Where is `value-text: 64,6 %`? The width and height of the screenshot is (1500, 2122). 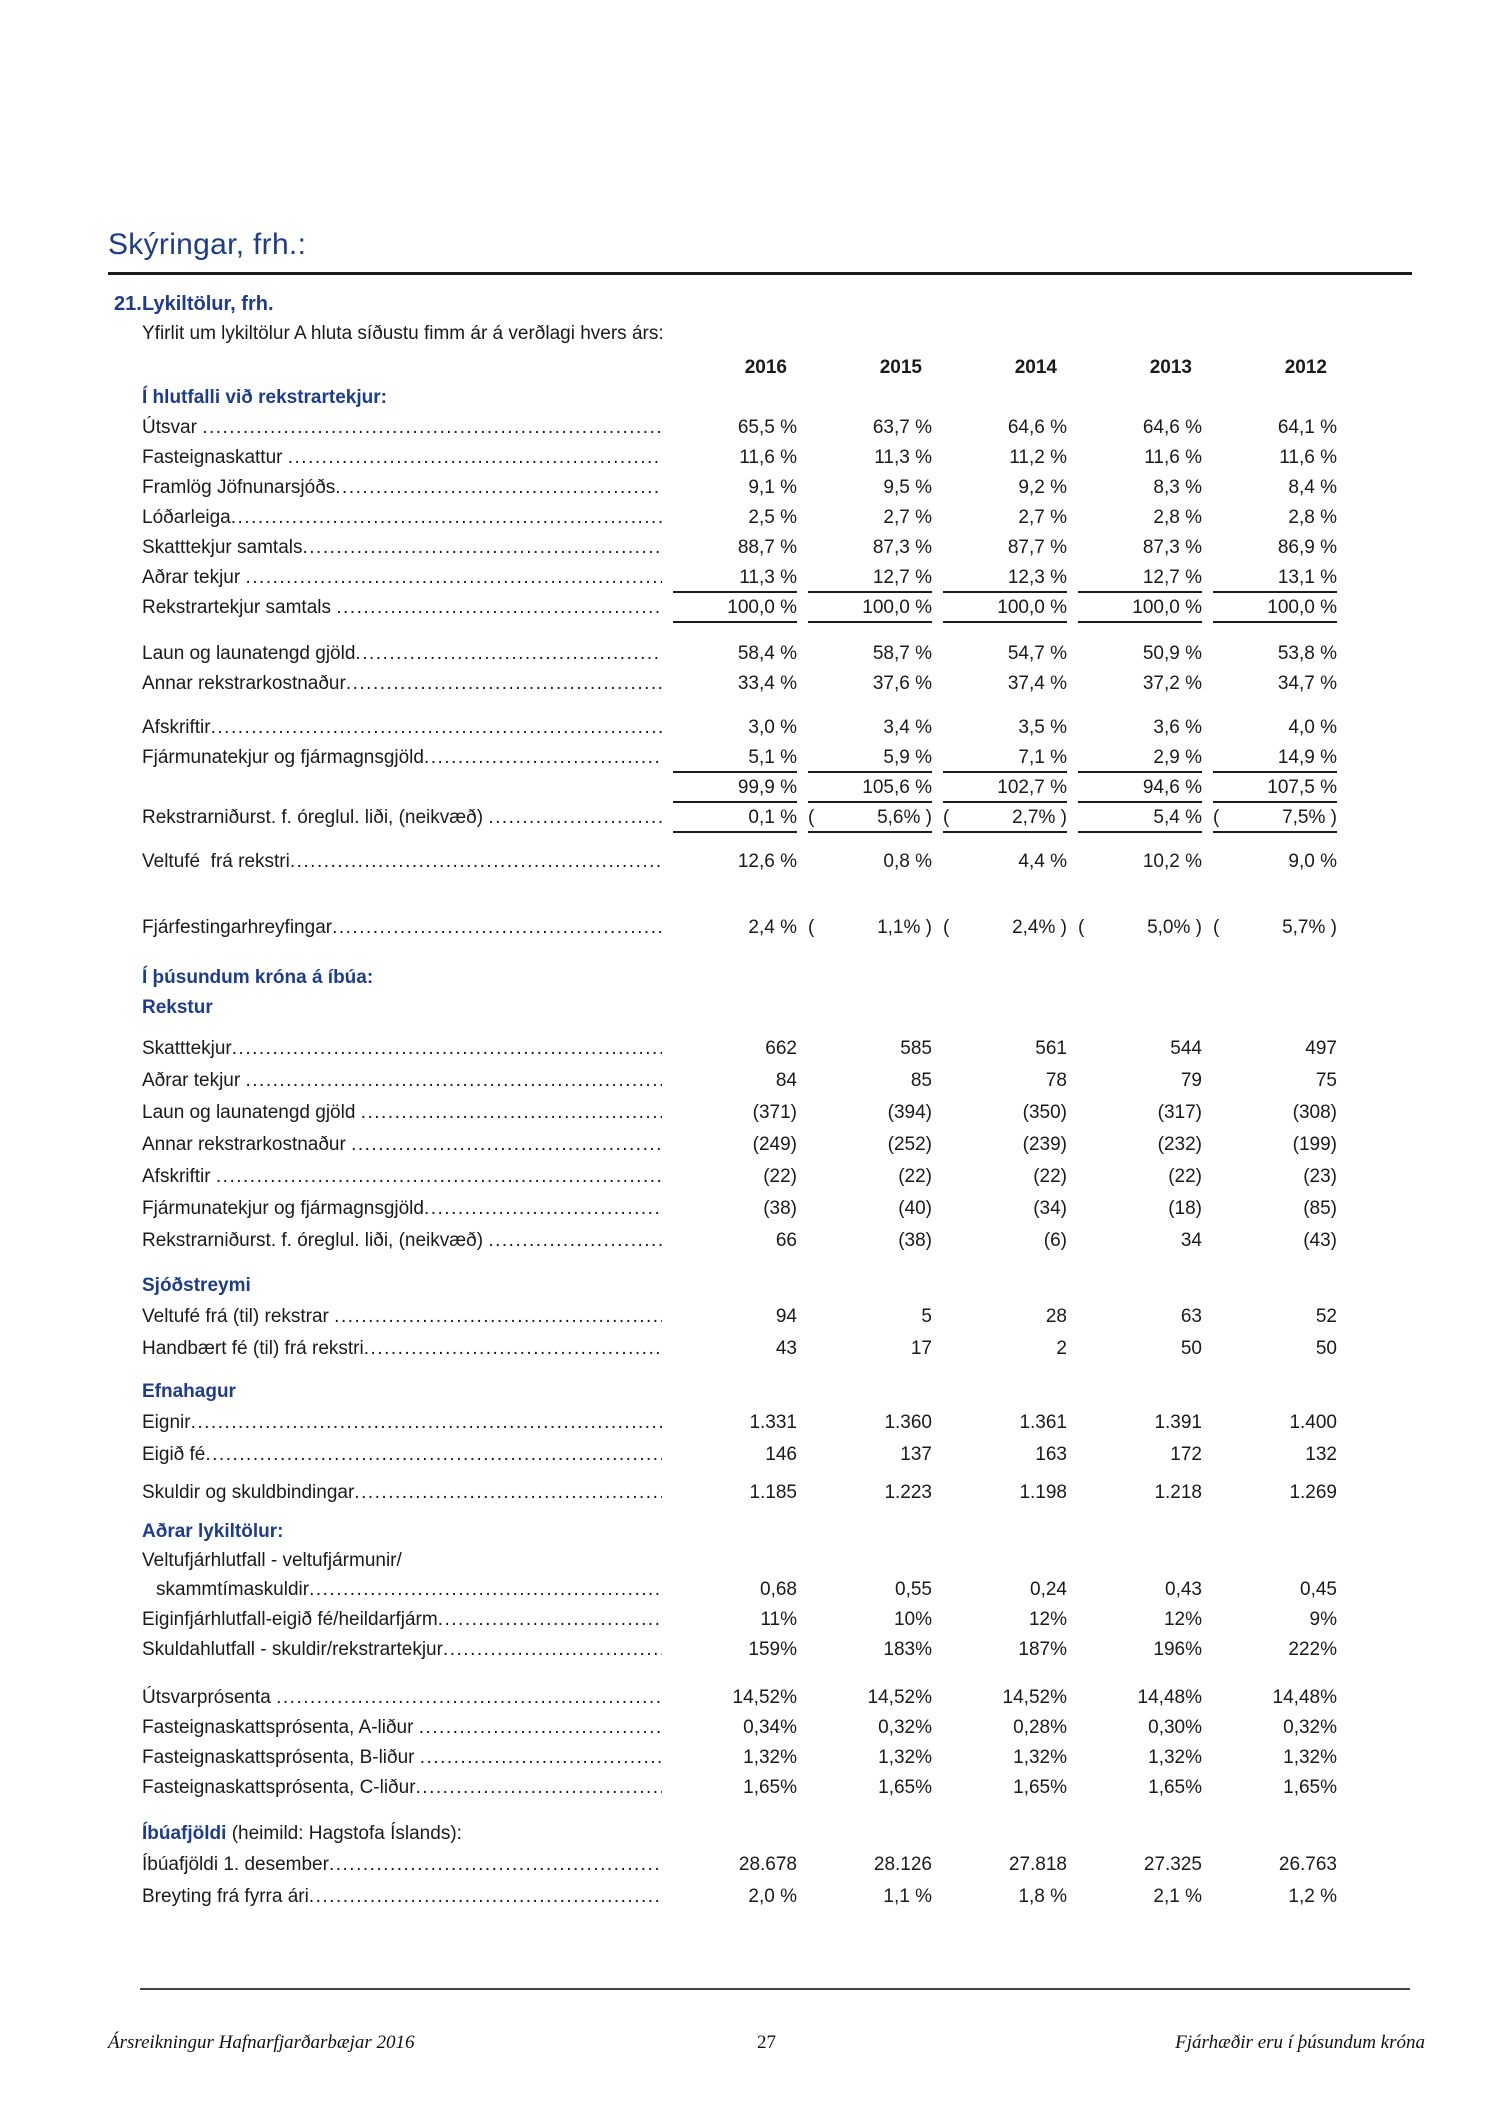 value-text: 64,6 % is located at coordinates (1172, 427).